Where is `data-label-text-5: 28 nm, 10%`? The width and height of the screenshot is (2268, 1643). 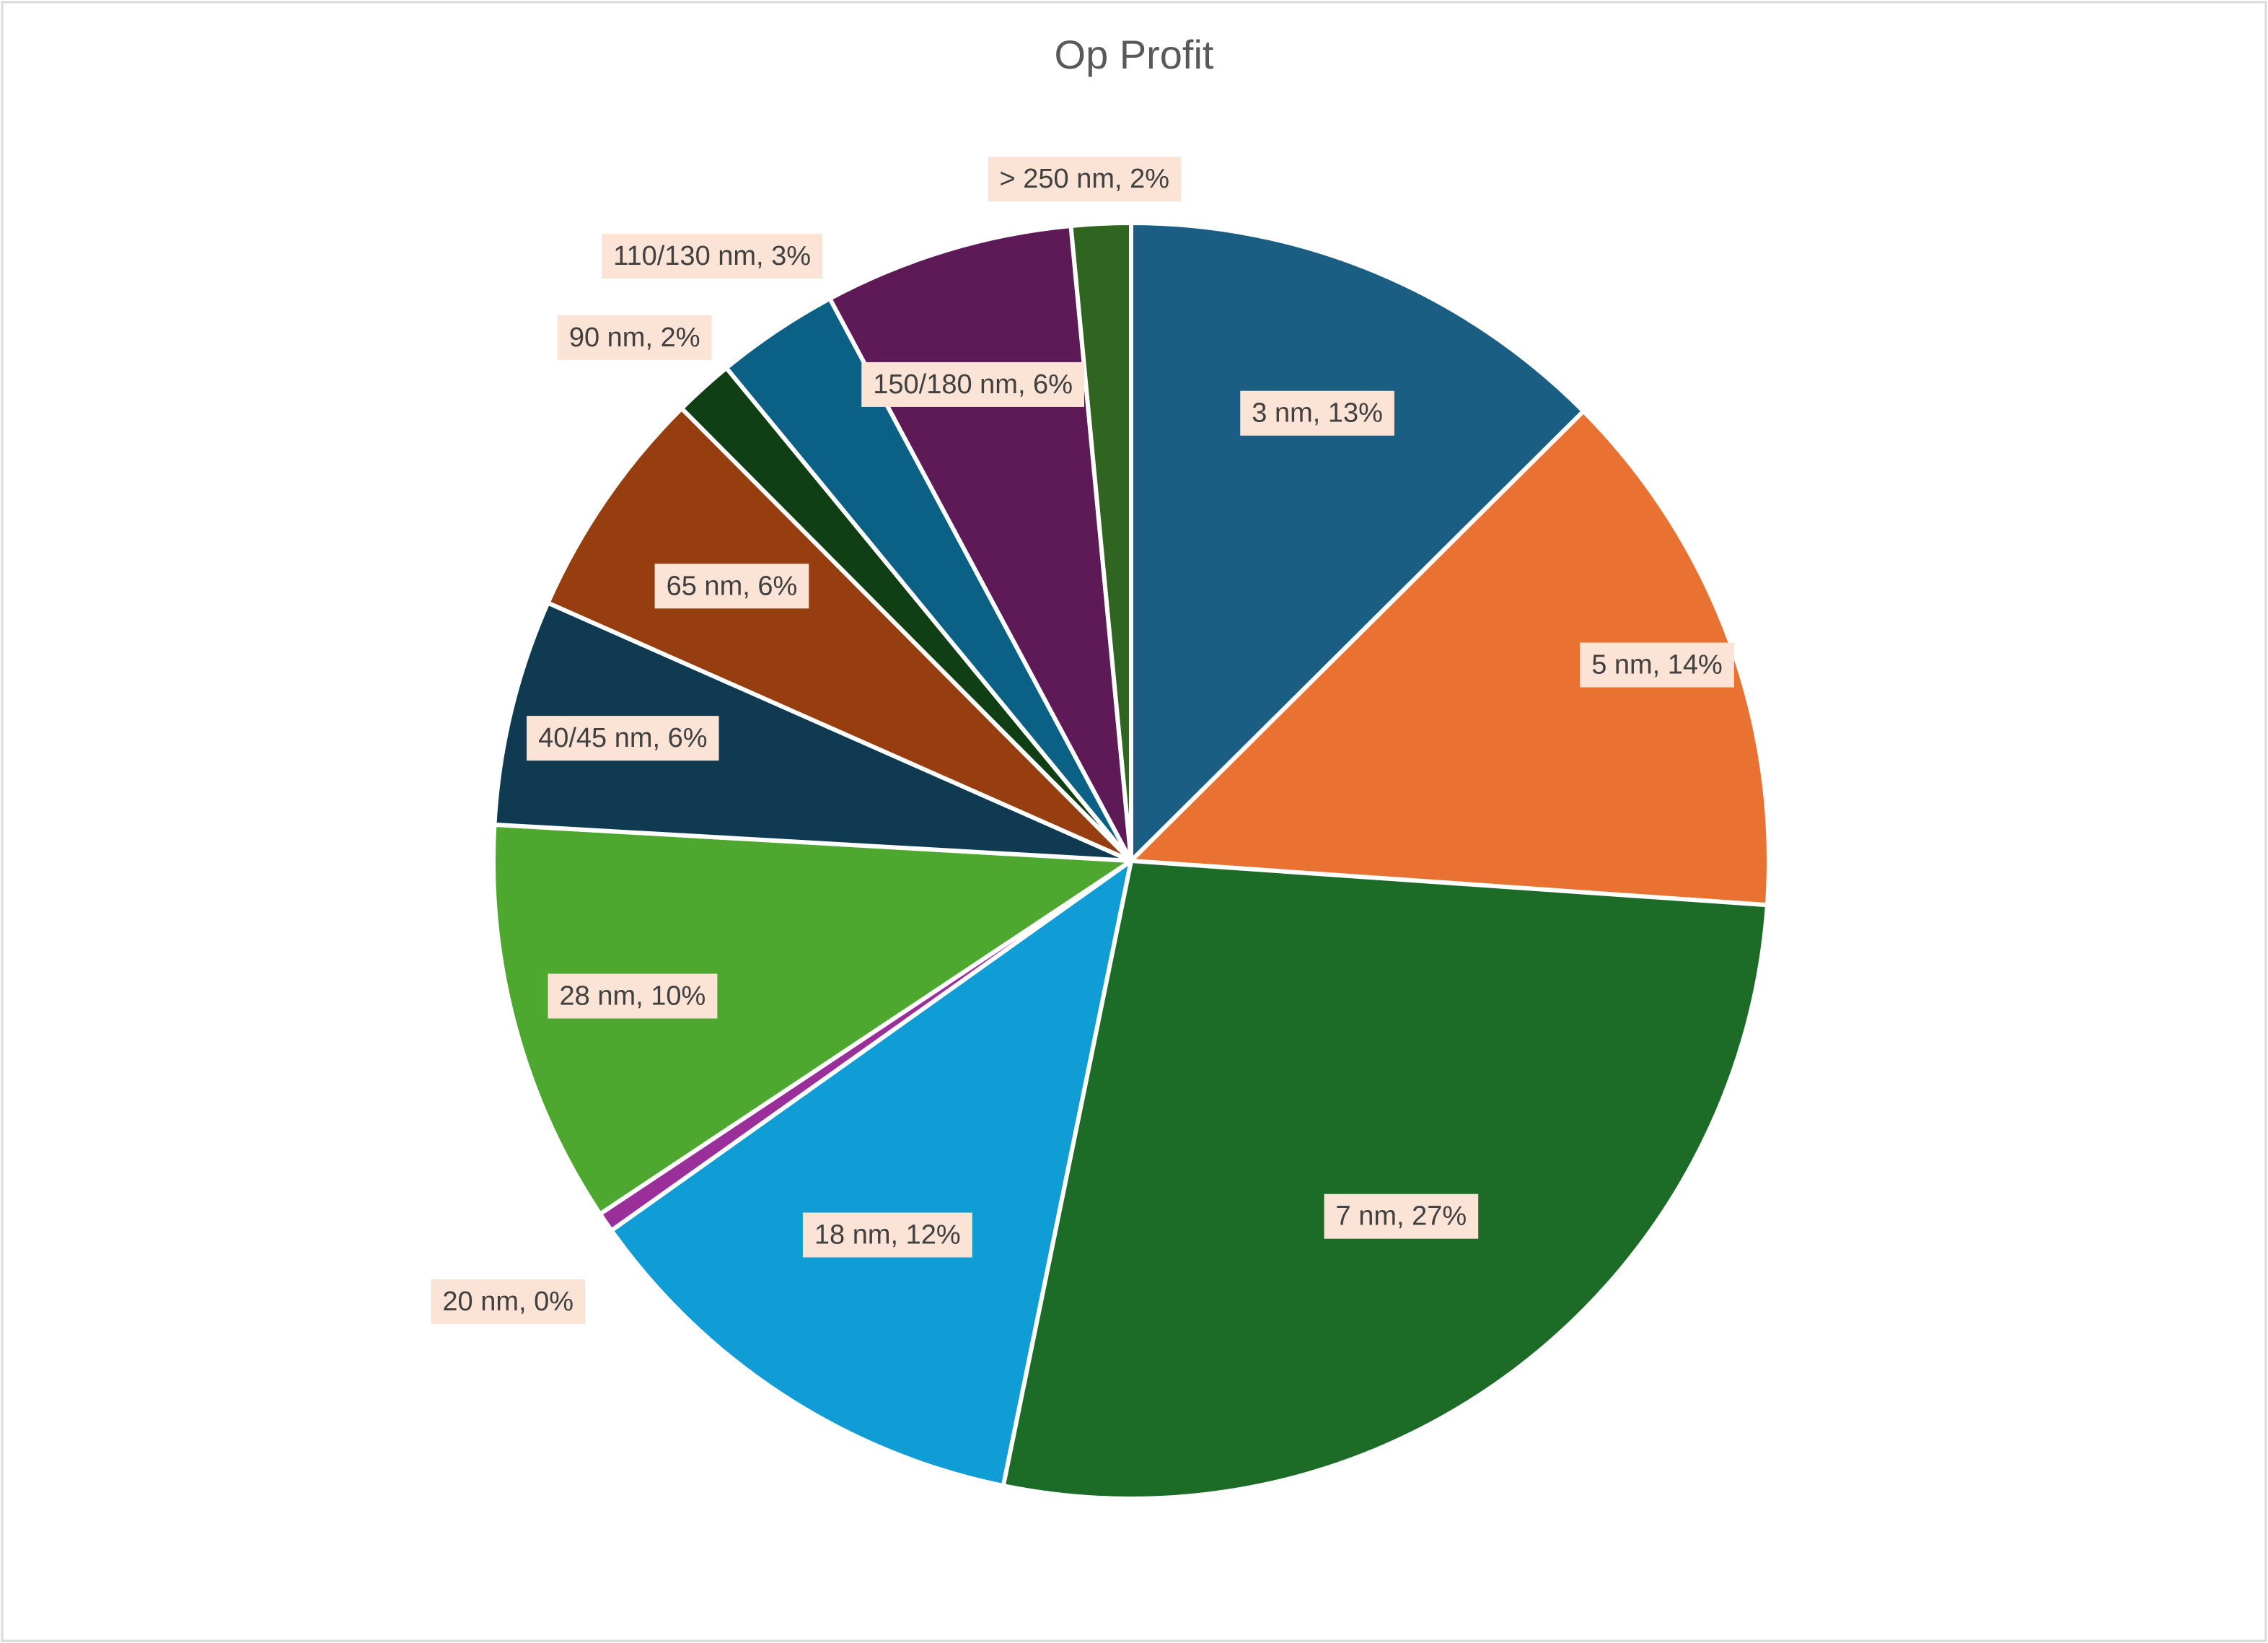
data-label-text-5: 28 nm, 10% is located at coordinates (633, 996).